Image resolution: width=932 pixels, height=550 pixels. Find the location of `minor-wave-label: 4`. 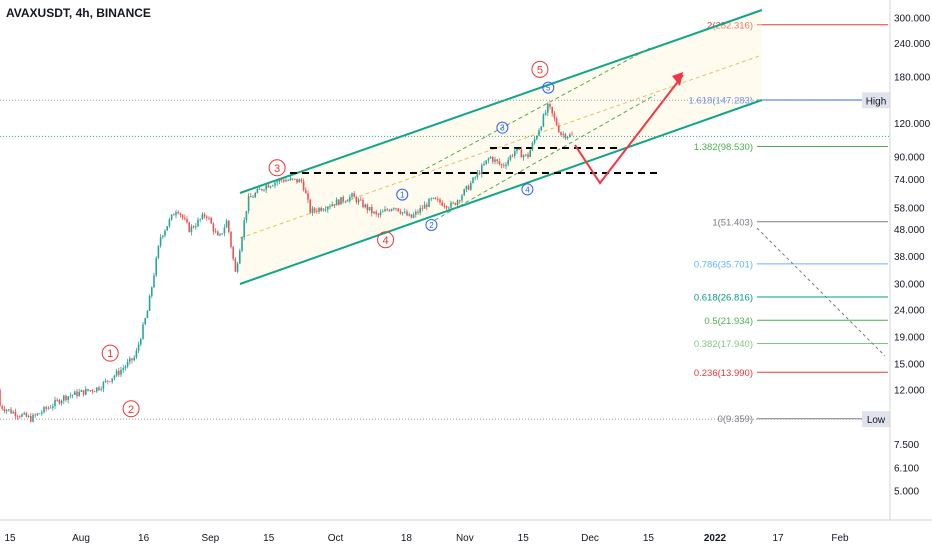

minor-wave-label: 4 is located at coordinates (527, 189).